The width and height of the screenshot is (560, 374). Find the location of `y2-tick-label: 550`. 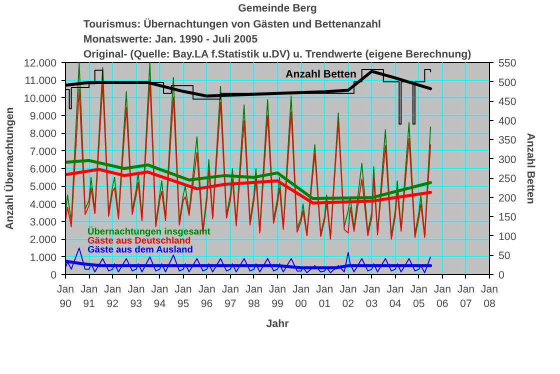

y2-tick-label: 550 is located at coordinates (507, 64).